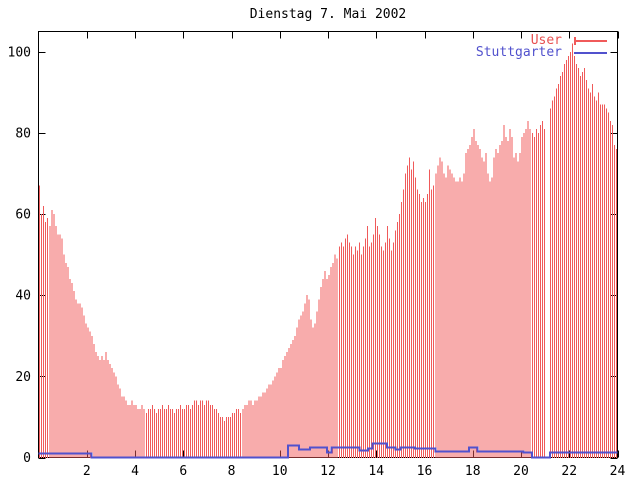 This screenshot has width=640, height=480. What do you see at coordinates (376, 471) in the screenshot?
I see `x-tick-label: 14` at bounding box center [376, 471].